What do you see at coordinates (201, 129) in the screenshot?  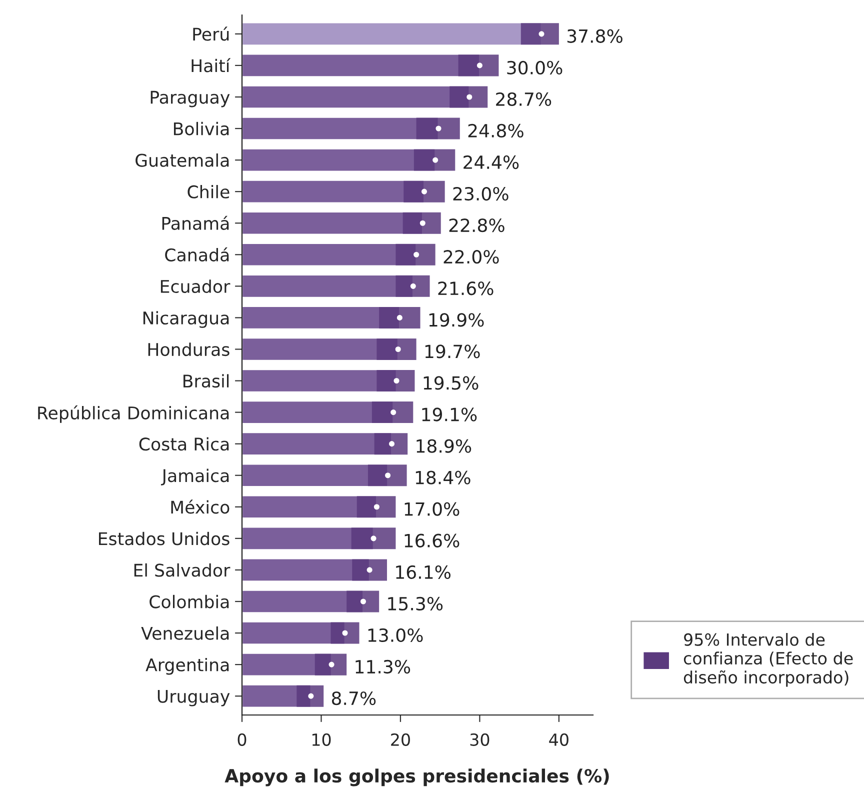 I see `y-tick-label: Bolivia` at bounding box center [201, 129].